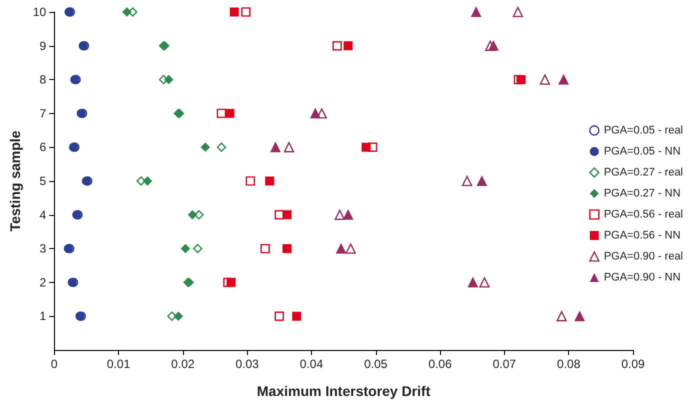  I want to click on x-tick-label: 0.06, so click(440, 364).